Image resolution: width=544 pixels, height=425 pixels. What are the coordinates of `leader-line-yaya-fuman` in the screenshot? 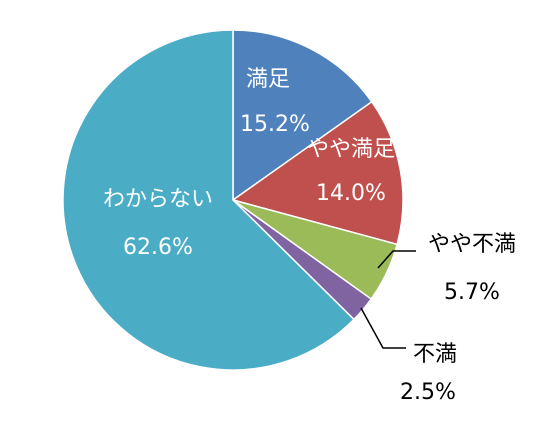 It's located at (396, 259).